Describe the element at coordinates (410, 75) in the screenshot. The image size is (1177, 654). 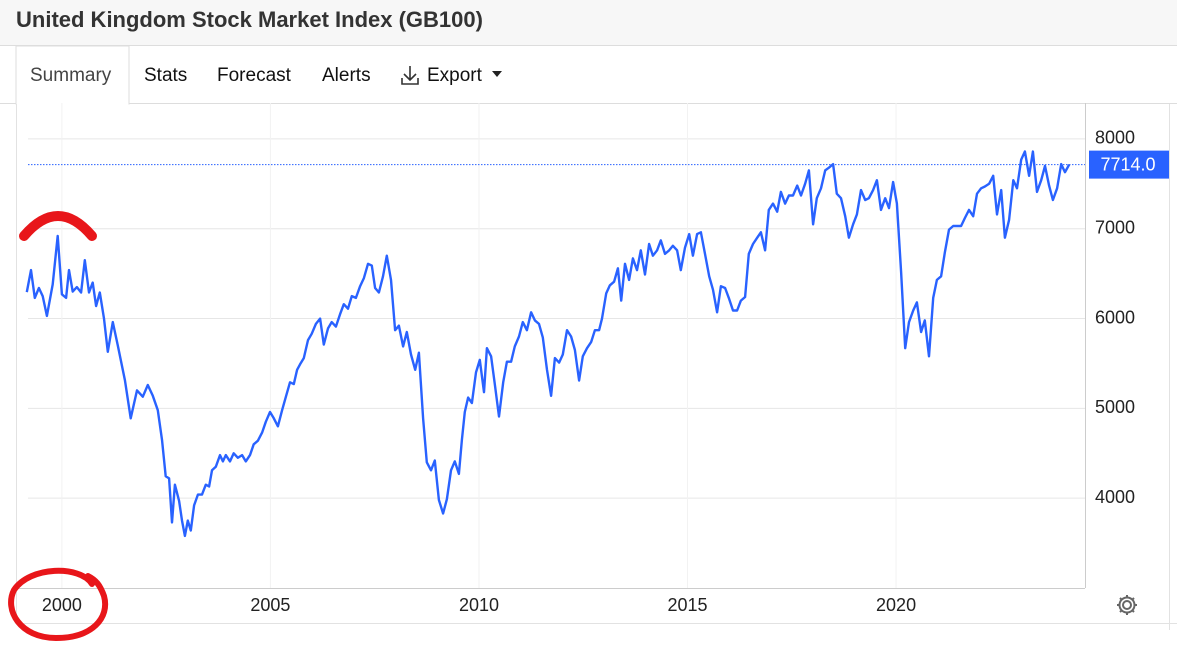
I see `download-icon` at that location.